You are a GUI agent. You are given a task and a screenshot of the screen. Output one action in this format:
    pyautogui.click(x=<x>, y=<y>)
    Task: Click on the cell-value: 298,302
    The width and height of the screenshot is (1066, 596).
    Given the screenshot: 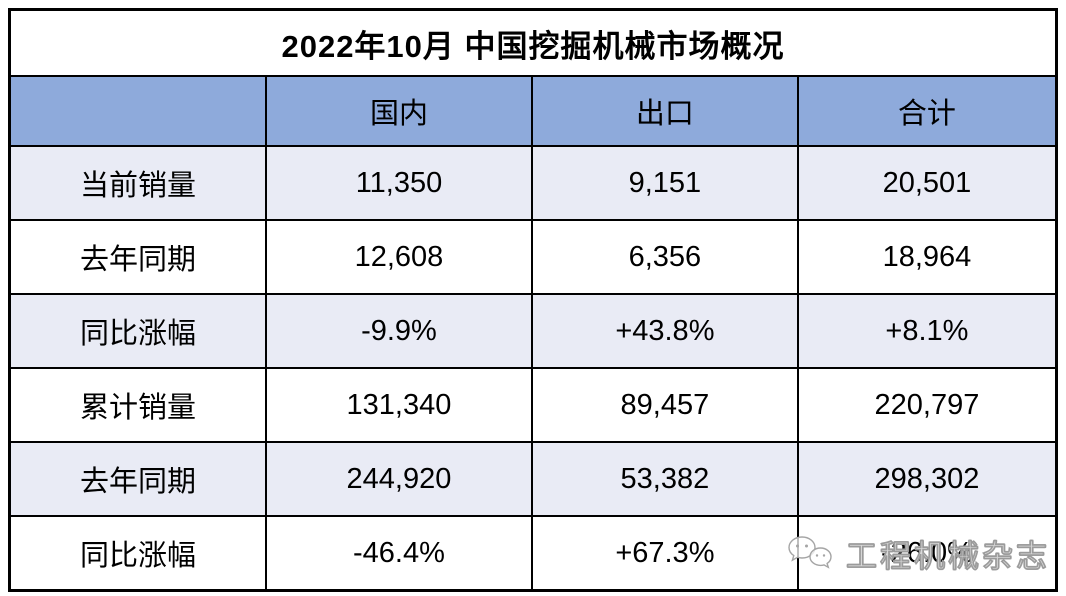 What is the action you would take?
    pyautogui.click(x=927, y=479)
    